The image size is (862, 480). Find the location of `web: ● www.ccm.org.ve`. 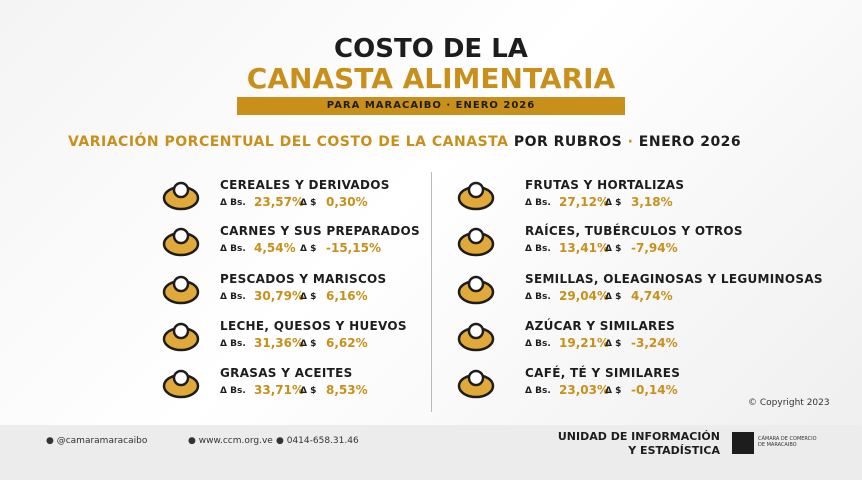

web: ● www.ccm.org.ve is located at coordinates (230, 441).